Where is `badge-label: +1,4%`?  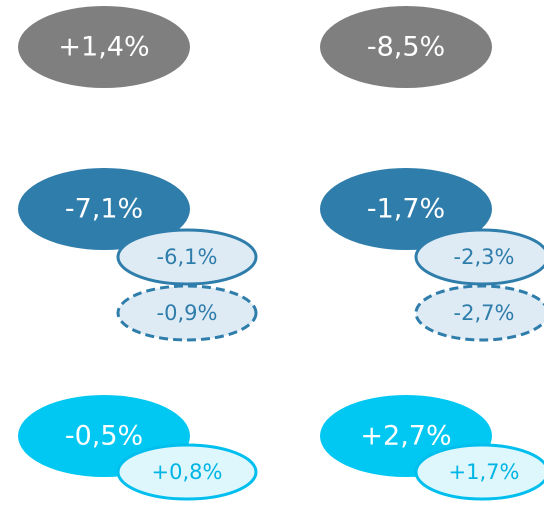 badge-label: +1,4% is located at coordinates (103, 47).